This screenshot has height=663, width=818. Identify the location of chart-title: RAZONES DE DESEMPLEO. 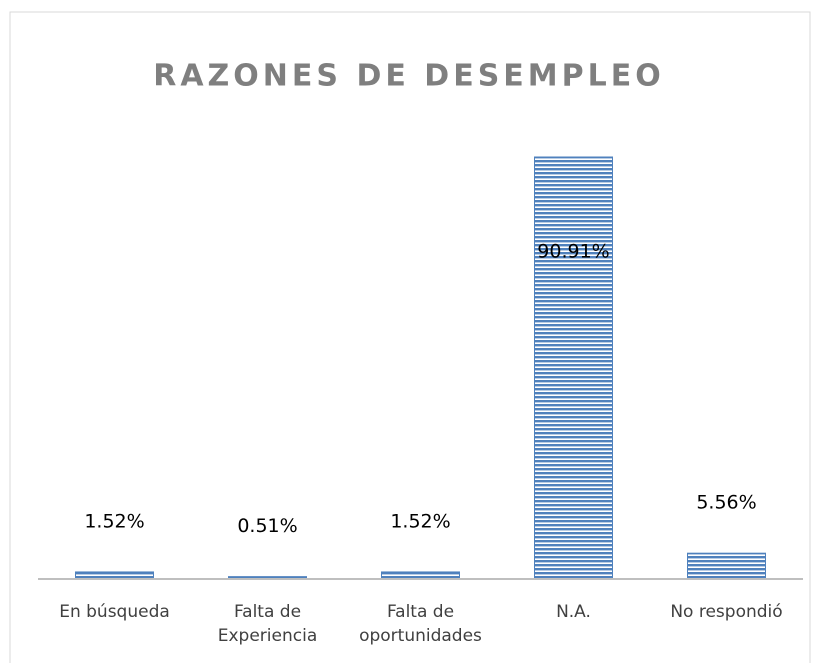
(409, 76).